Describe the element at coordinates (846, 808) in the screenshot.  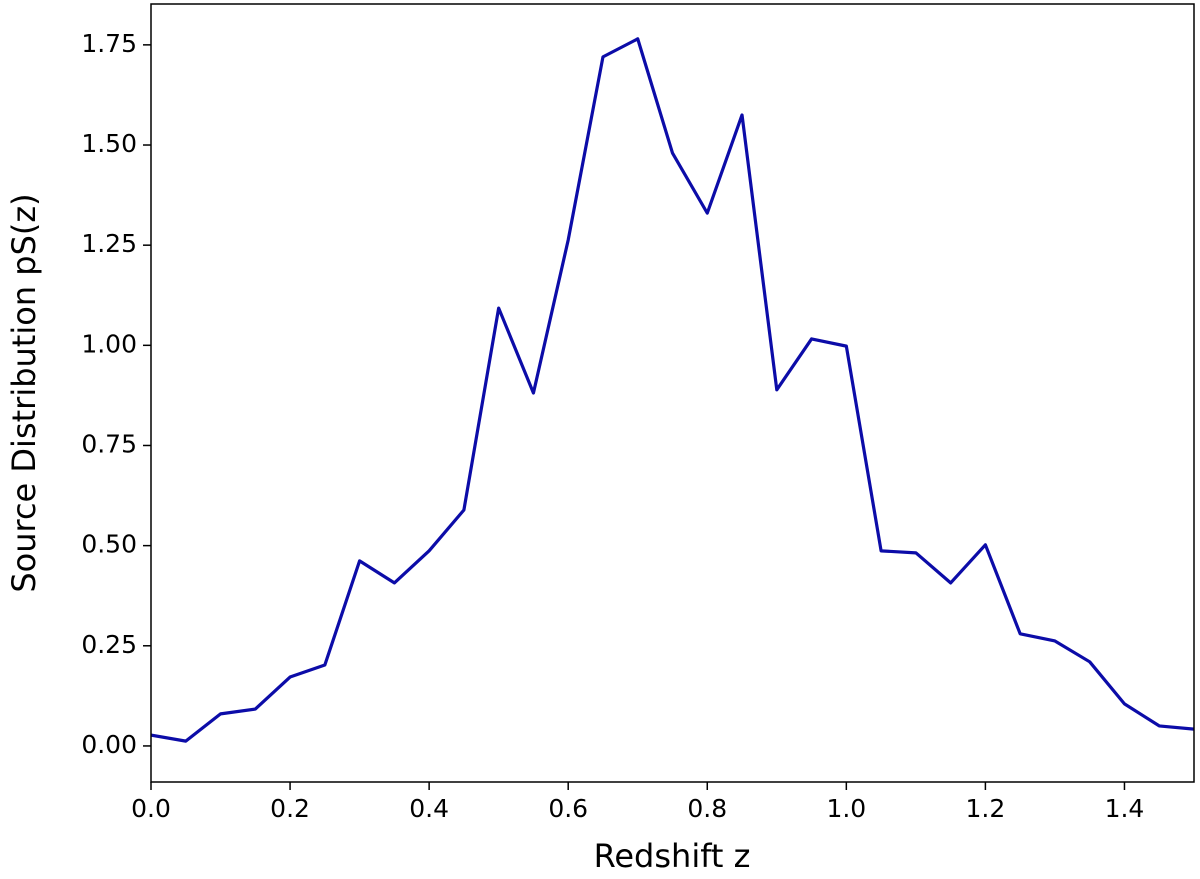
I see `x-tick-label: 1.0` at that location.